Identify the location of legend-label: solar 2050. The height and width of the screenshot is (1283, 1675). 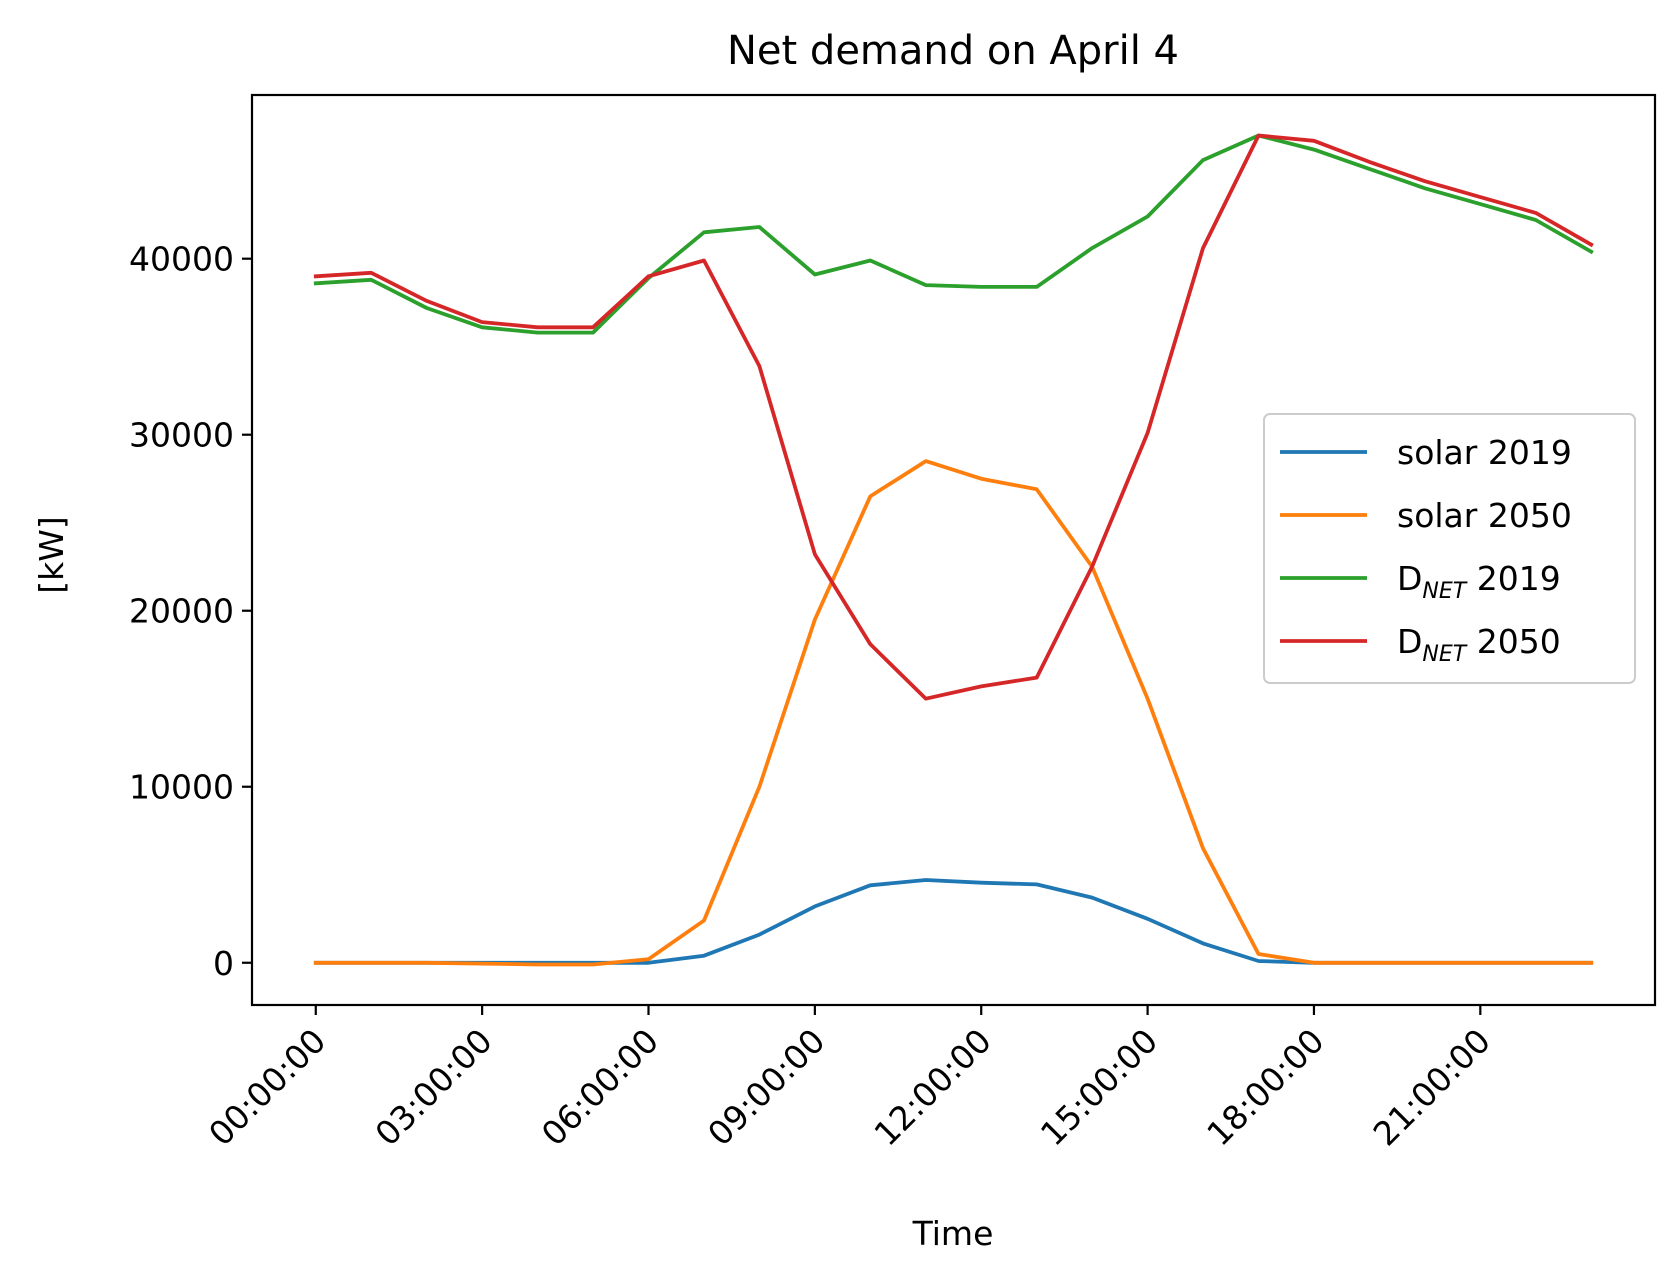
(1484, 515).